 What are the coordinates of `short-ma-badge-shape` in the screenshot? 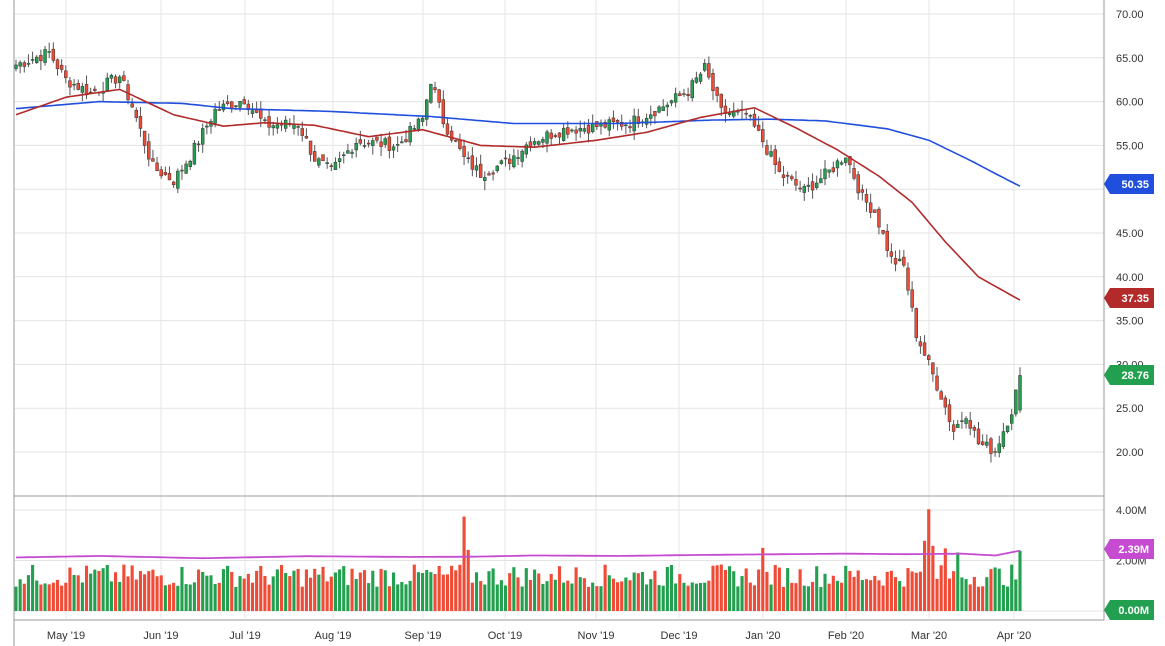 It's located at (1129, 298).